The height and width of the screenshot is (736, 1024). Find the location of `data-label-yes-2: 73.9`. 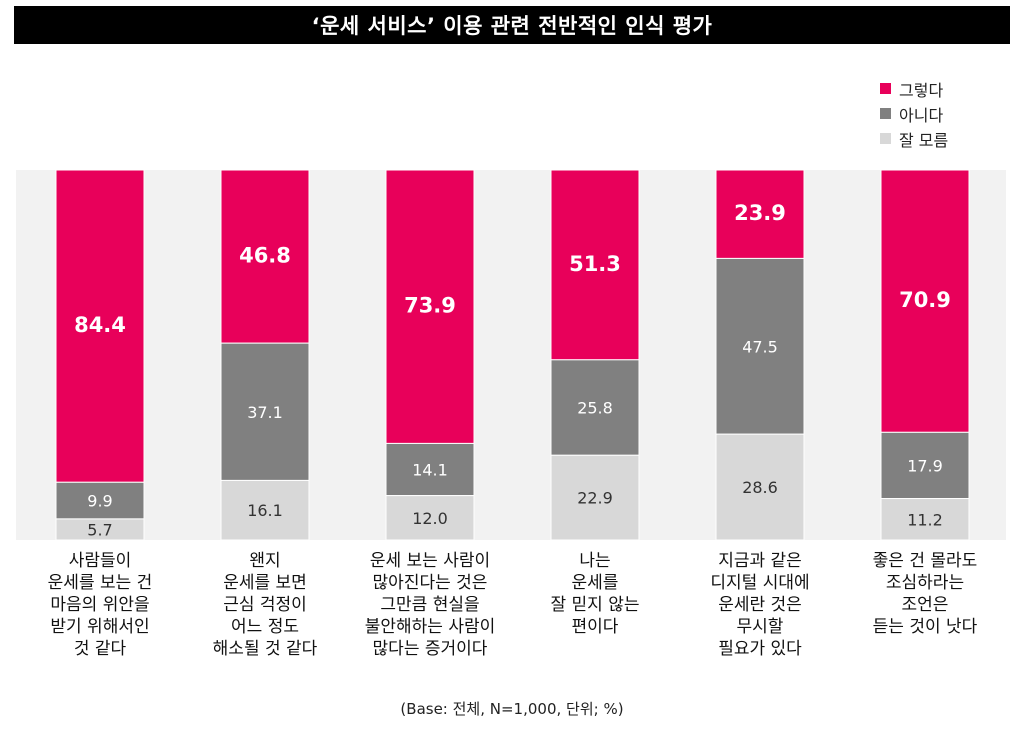

data-label-yes-2: 73.9 is located at coordinates (430, 306).